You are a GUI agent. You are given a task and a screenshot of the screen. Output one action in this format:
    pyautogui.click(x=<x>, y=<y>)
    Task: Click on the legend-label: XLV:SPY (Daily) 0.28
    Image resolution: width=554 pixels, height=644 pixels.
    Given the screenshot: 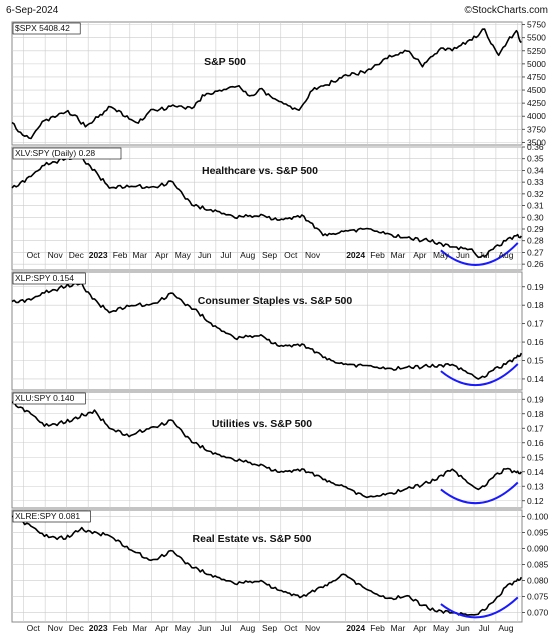 What is the action you would take?
    pyautogui.click(x=55, y=153)
    